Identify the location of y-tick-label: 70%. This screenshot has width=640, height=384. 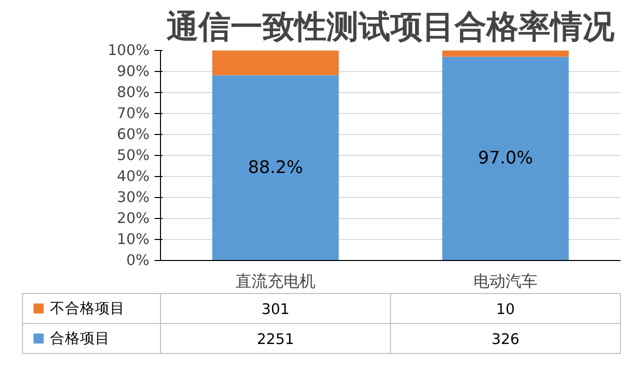
(133, 113).